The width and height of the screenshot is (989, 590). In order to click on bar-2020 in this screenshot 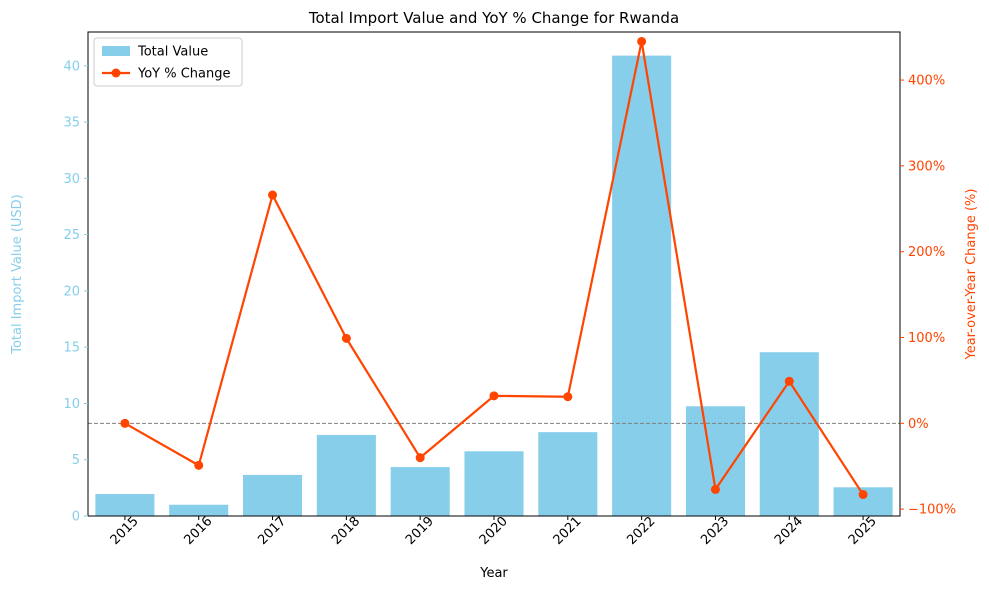, I will do `click(494, 483)`.